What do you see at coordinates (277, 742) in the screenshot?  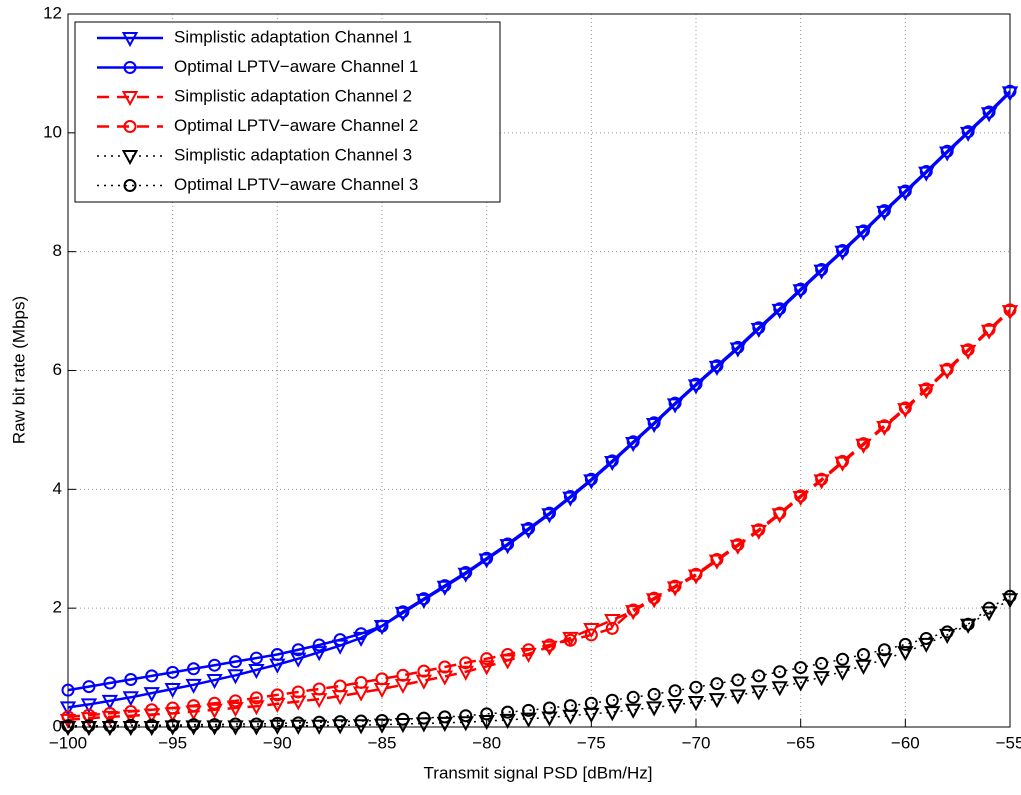 I see `x-tick-label: −90` at bounding box center [277, 742].